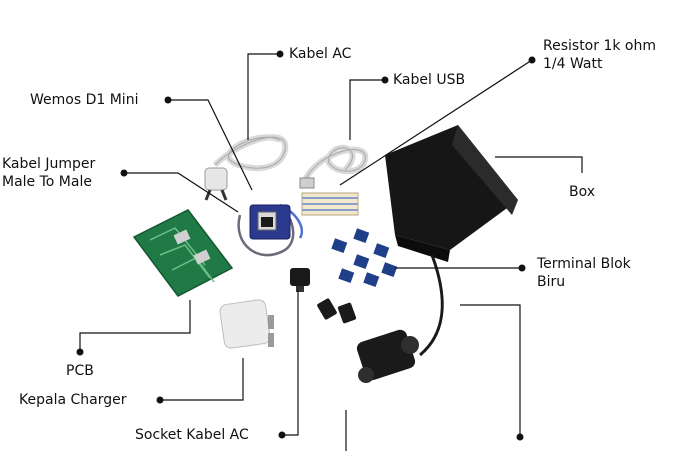 This screenshot has width=677, height=451. What do you see at coordinates (73, 400) in the screenshot?
I see `label-kepala-charger: Kepala Charger` at bounding box center [73, 400].